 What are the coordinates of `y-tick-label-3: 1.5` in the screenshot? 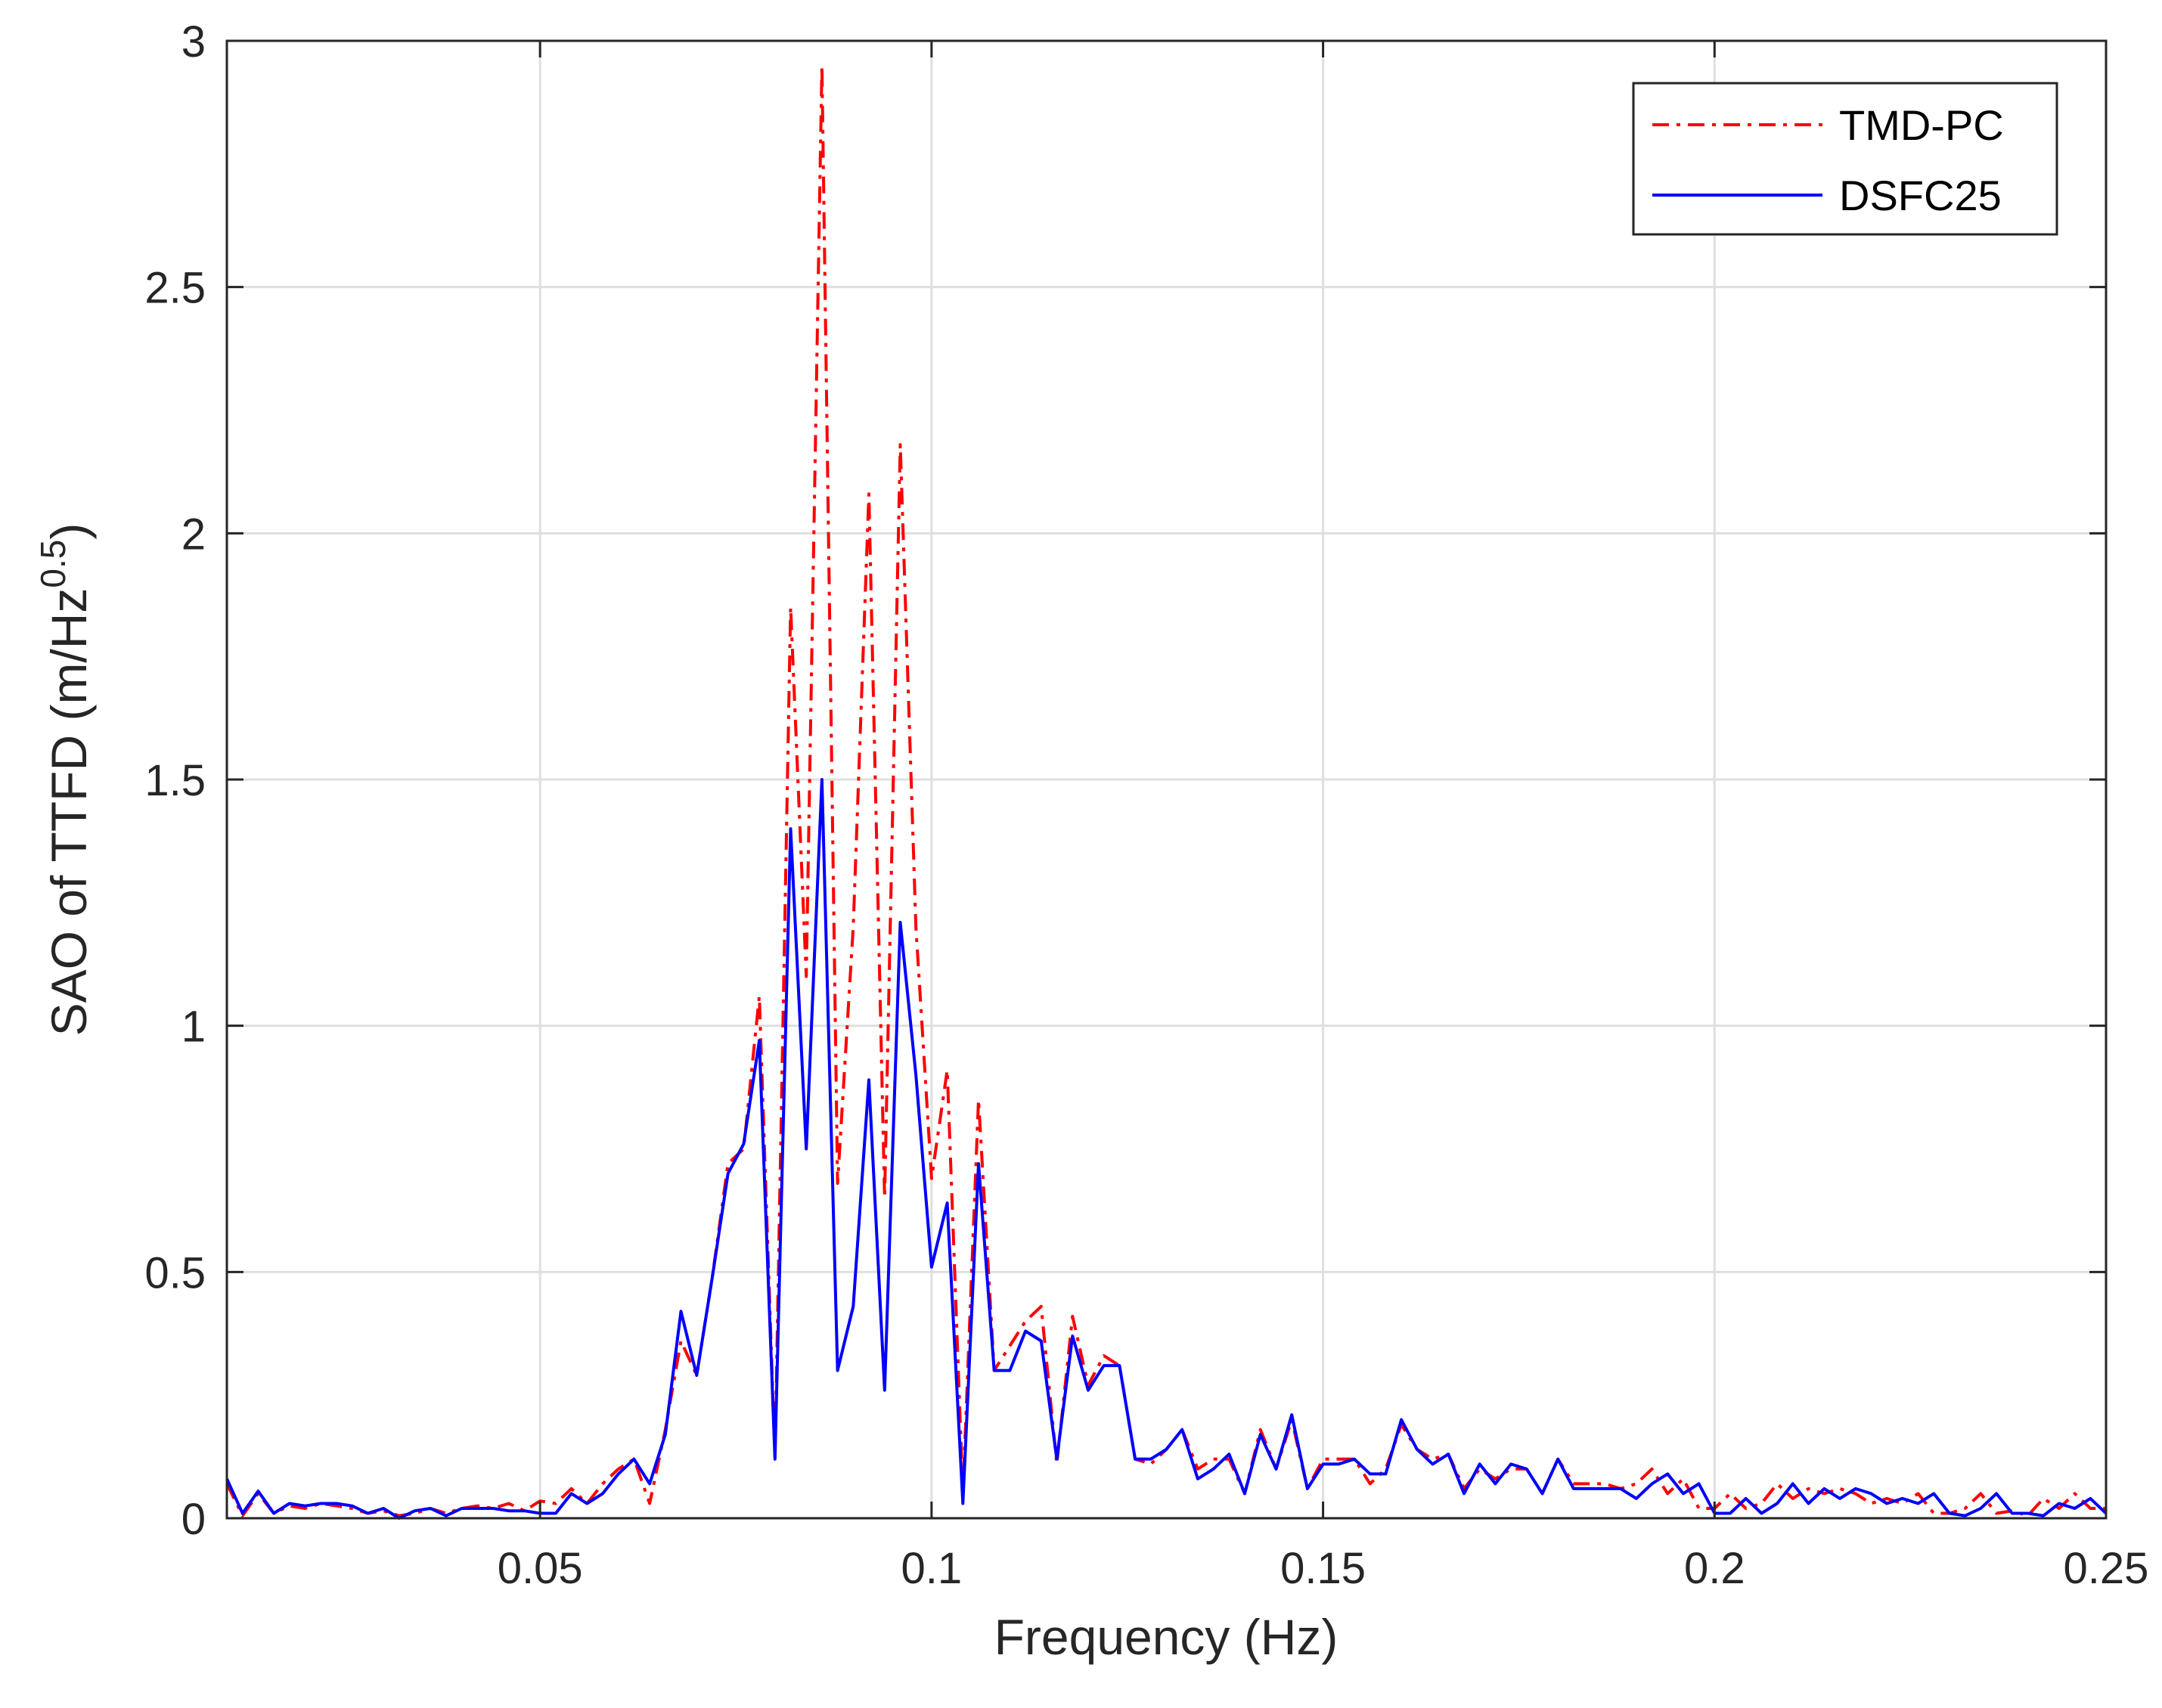 It's located at (175, 780).